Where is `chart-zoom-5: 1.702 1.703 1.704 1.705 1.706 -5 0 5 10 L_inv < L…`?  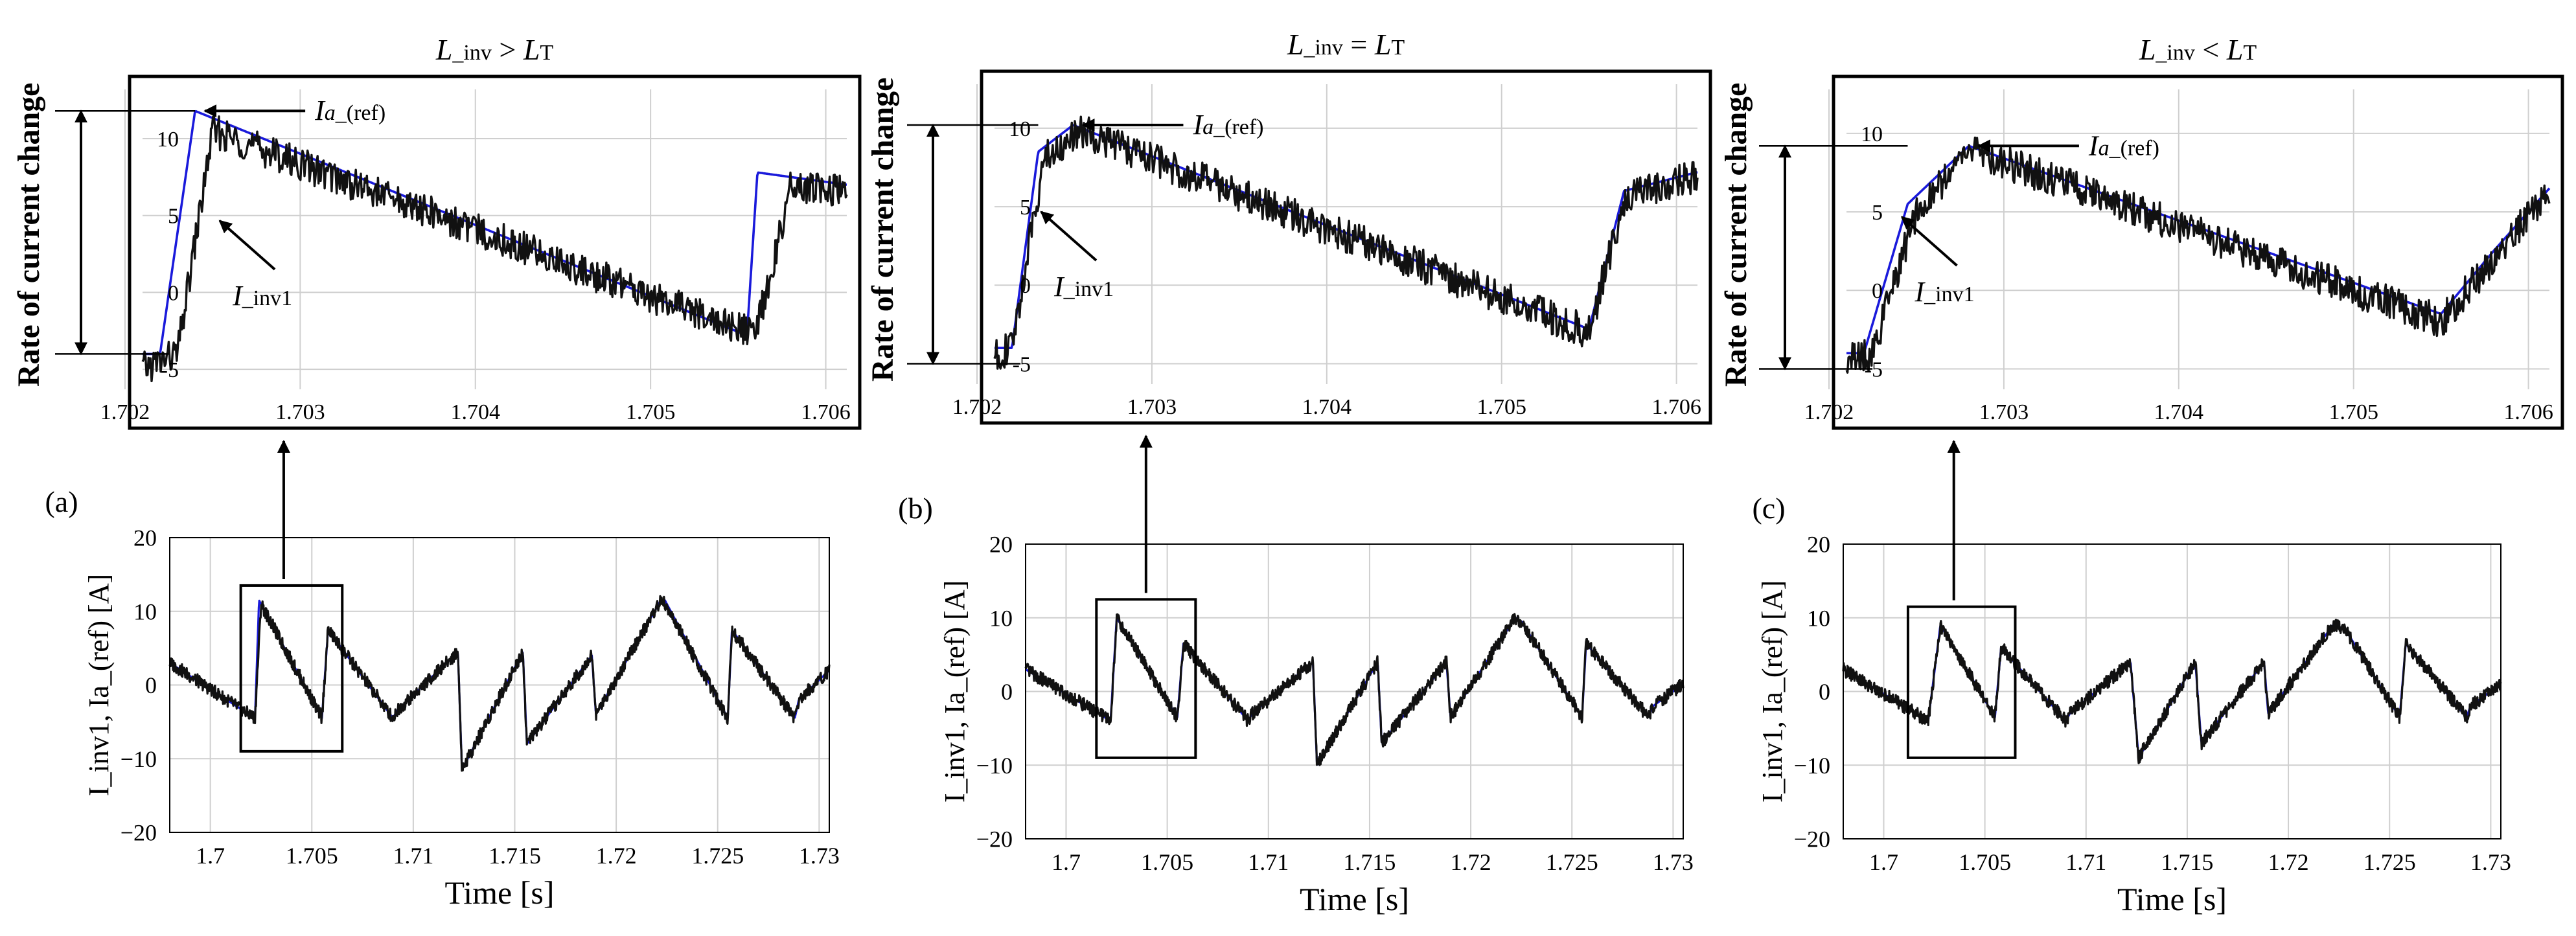
chart-zoom-5: 1.702 1.703 1.704 1.705 1.706 -5 0 5 10 L_inv < L… is located at coordinates (2141, 232).